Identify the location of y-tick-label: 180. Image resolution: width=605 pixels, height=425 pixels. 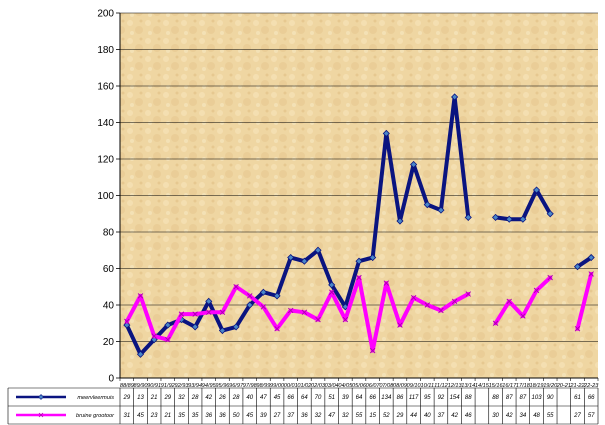
(105, 50).